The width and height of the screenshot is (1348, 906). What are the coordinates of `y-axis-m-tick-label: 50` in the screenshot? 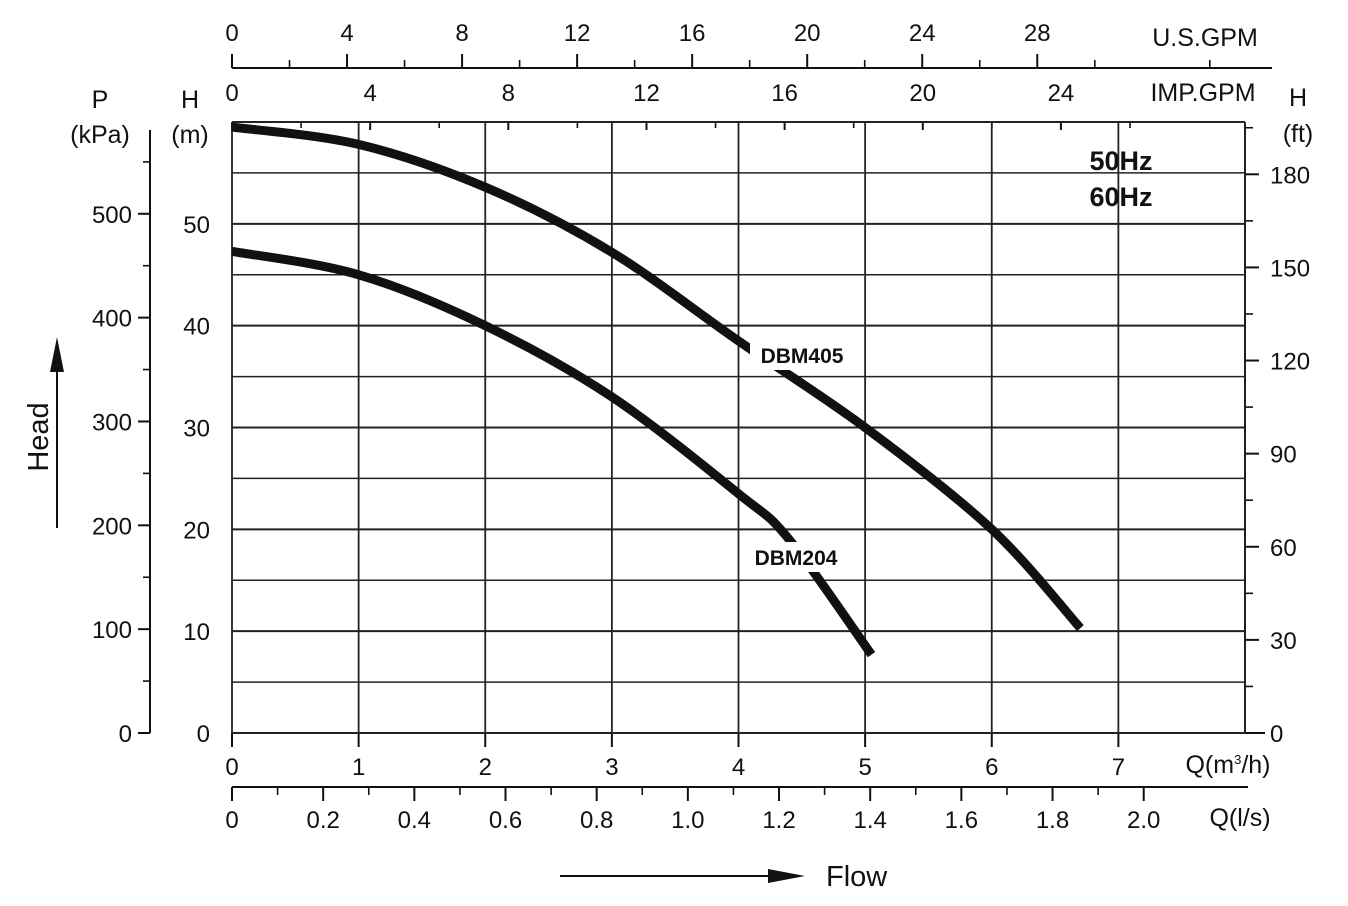 It's located at (196, 225).